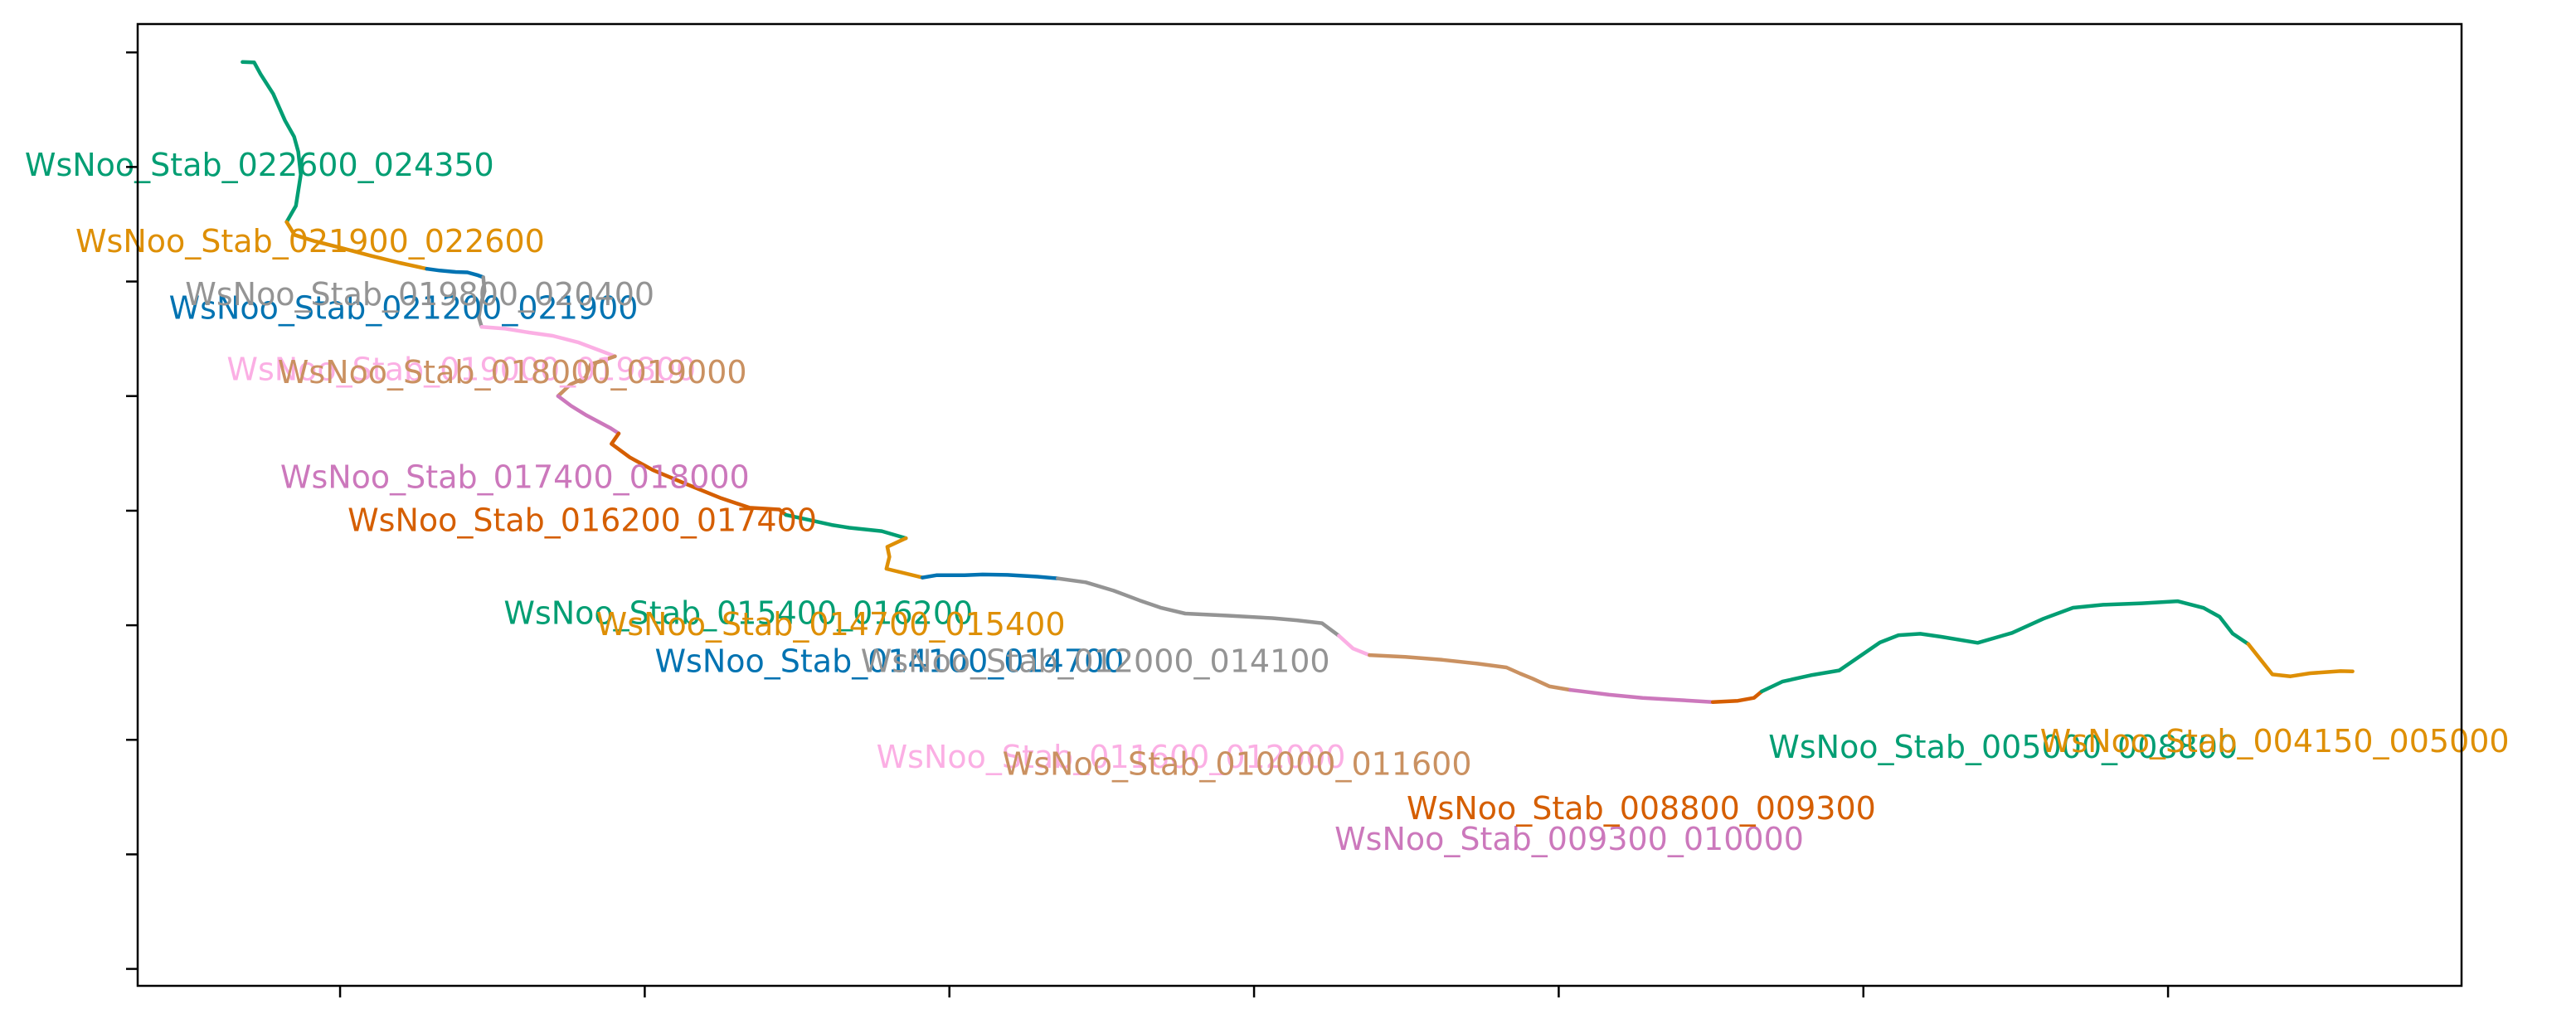 The height and width of the screenshot is (1019, 2576). What do you see at coordinates (1095, 661) in the screenshot?
I see `series-label-11: WsNoo_Stab_012000_014100` at bounding box center [1095, 661].